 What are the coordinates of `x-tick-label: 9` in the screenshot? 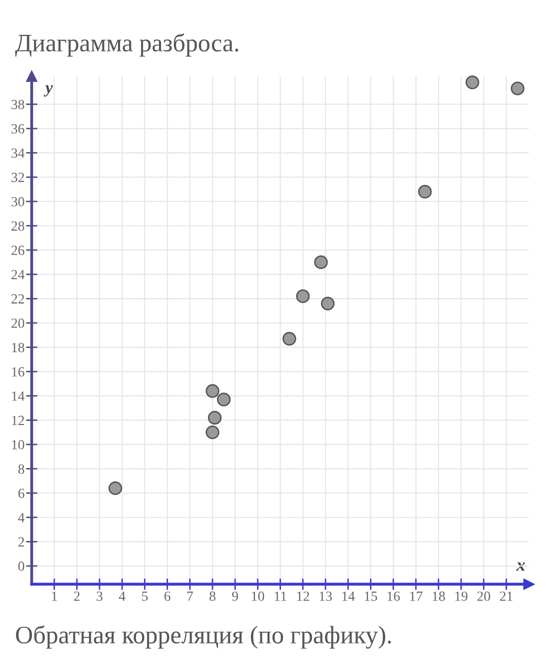 It's located at (235, 596).